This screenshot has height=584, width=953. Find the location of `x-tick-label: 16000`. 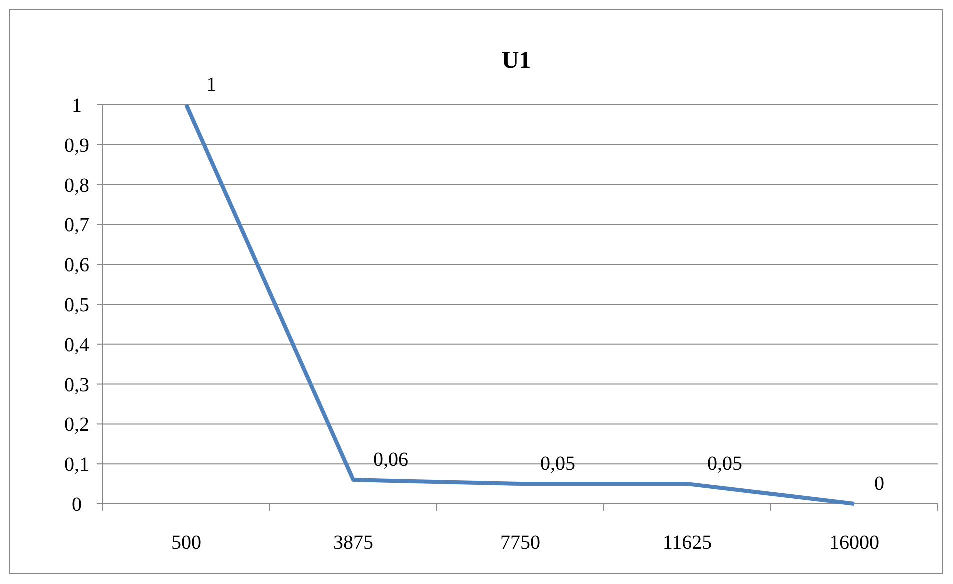

x-tick-label: 16000 is located at coordinates (855, 543).